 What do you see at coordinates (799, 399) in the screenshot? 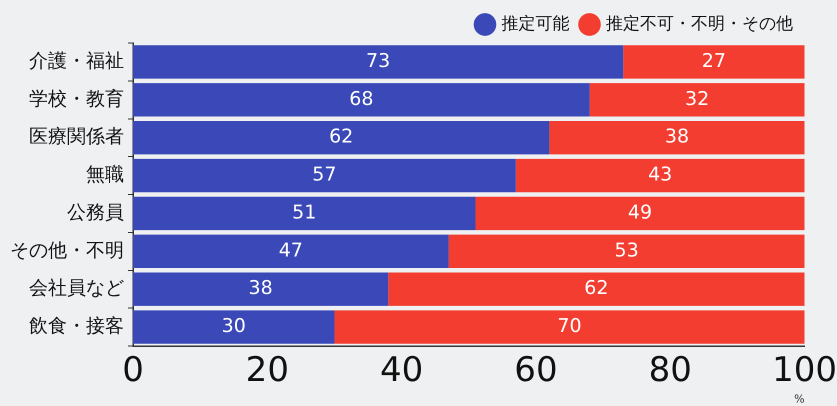
I see `x-axis-title: %` at bounding box center [799, 399].